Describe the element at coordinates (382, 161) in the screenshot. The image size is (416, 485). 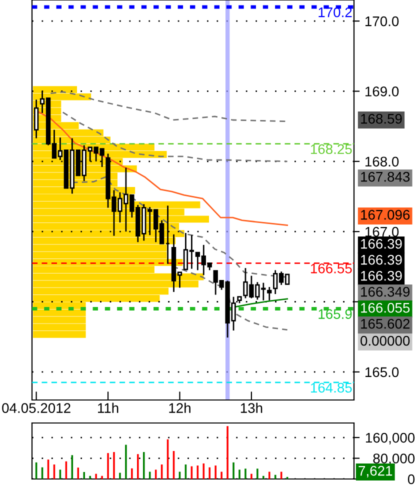
I see `y-tick-label: 168.0` at that location.